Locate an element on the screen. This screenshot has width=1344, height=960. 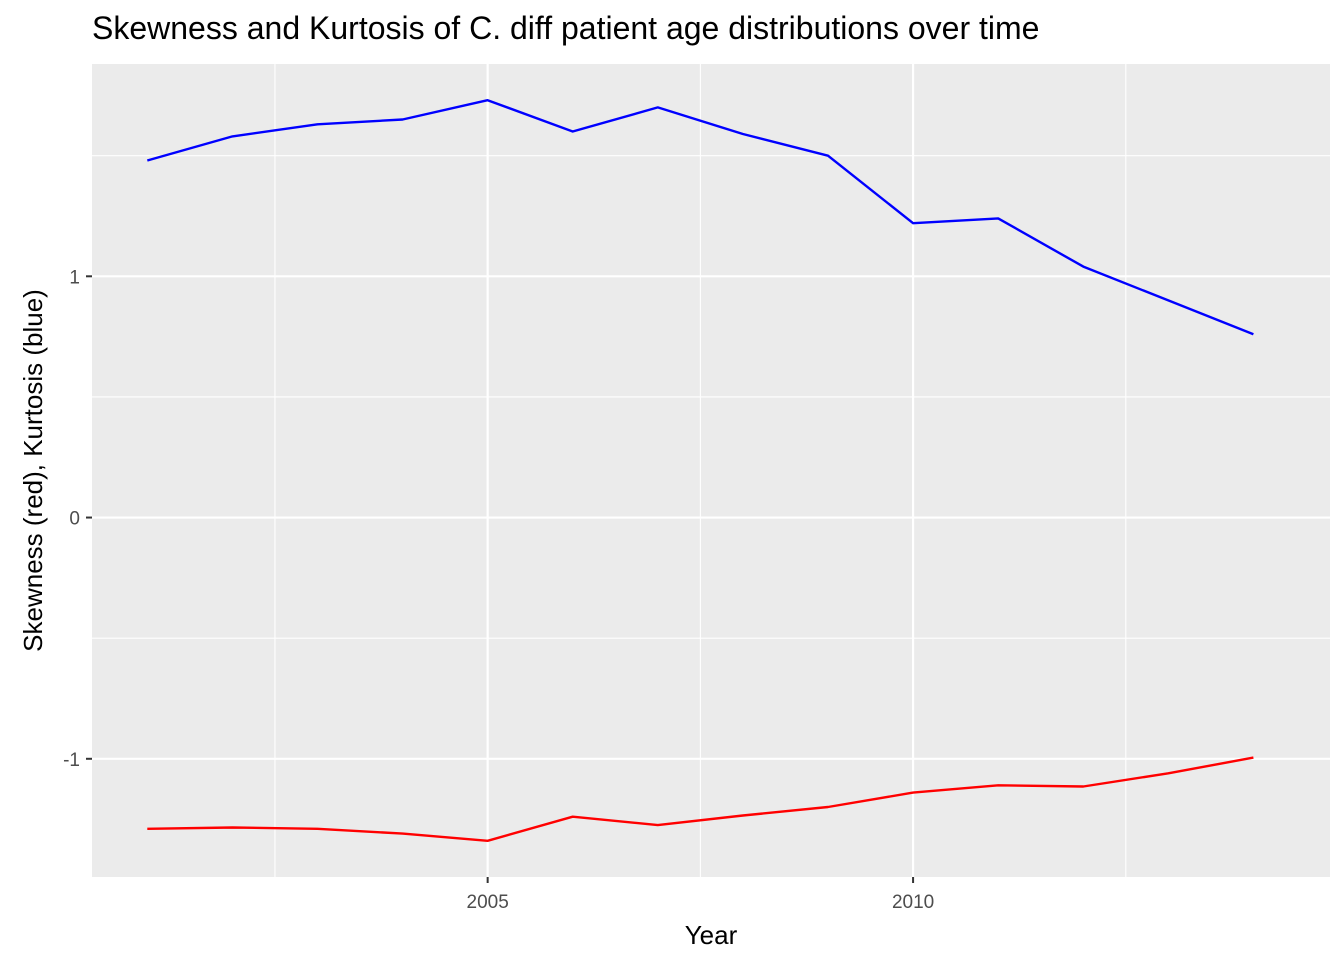
y-axis: -1 0 1 is located at coordinates (77, 519).